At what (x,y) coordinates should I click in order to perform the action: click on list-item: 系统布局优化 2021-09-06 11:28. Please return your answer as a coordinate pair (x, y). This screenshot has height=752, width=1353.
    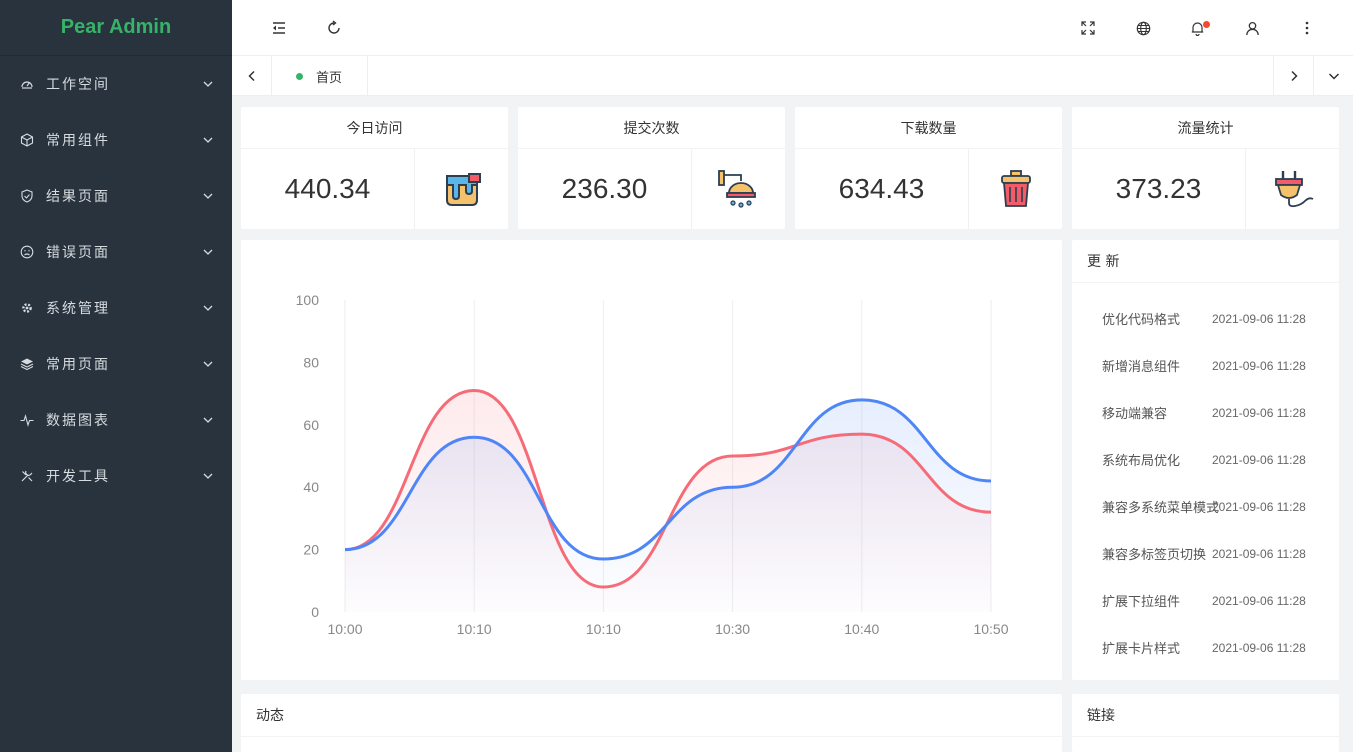
    Looking at the image, I should click on (1205, 459).